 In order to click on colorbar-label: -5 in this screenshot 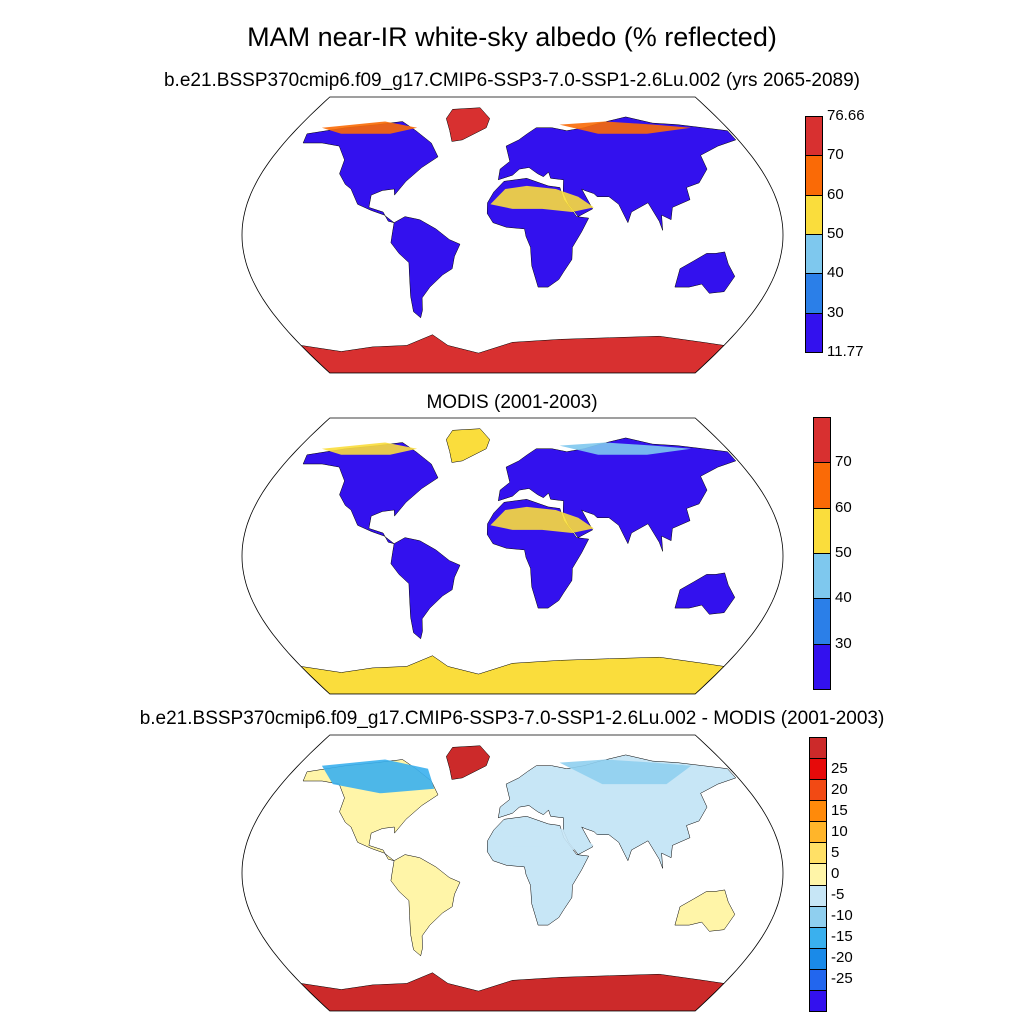, I will do `click(838, 895)`.